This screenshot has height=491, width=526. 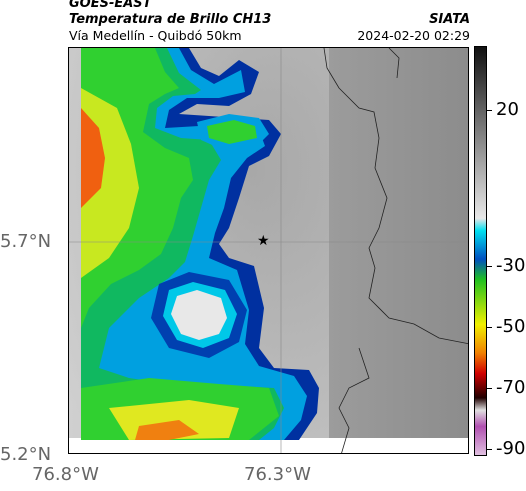 I want to click on colorbar-tick-minus30: -30, so click(x=511, y=265).